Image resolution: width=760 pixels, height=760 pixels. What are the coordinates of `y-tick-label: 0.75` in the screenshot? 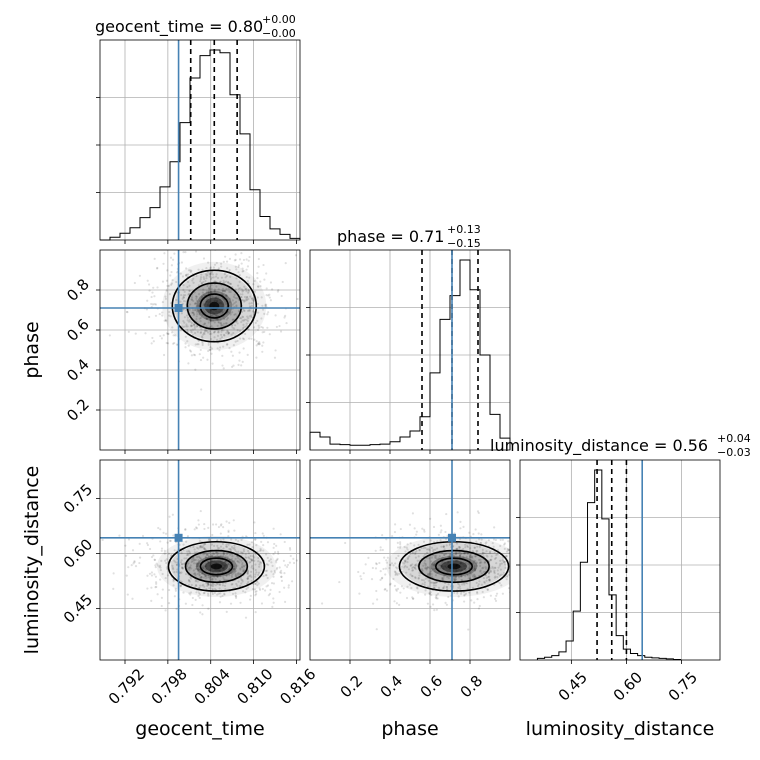 It's located at (78, 498).